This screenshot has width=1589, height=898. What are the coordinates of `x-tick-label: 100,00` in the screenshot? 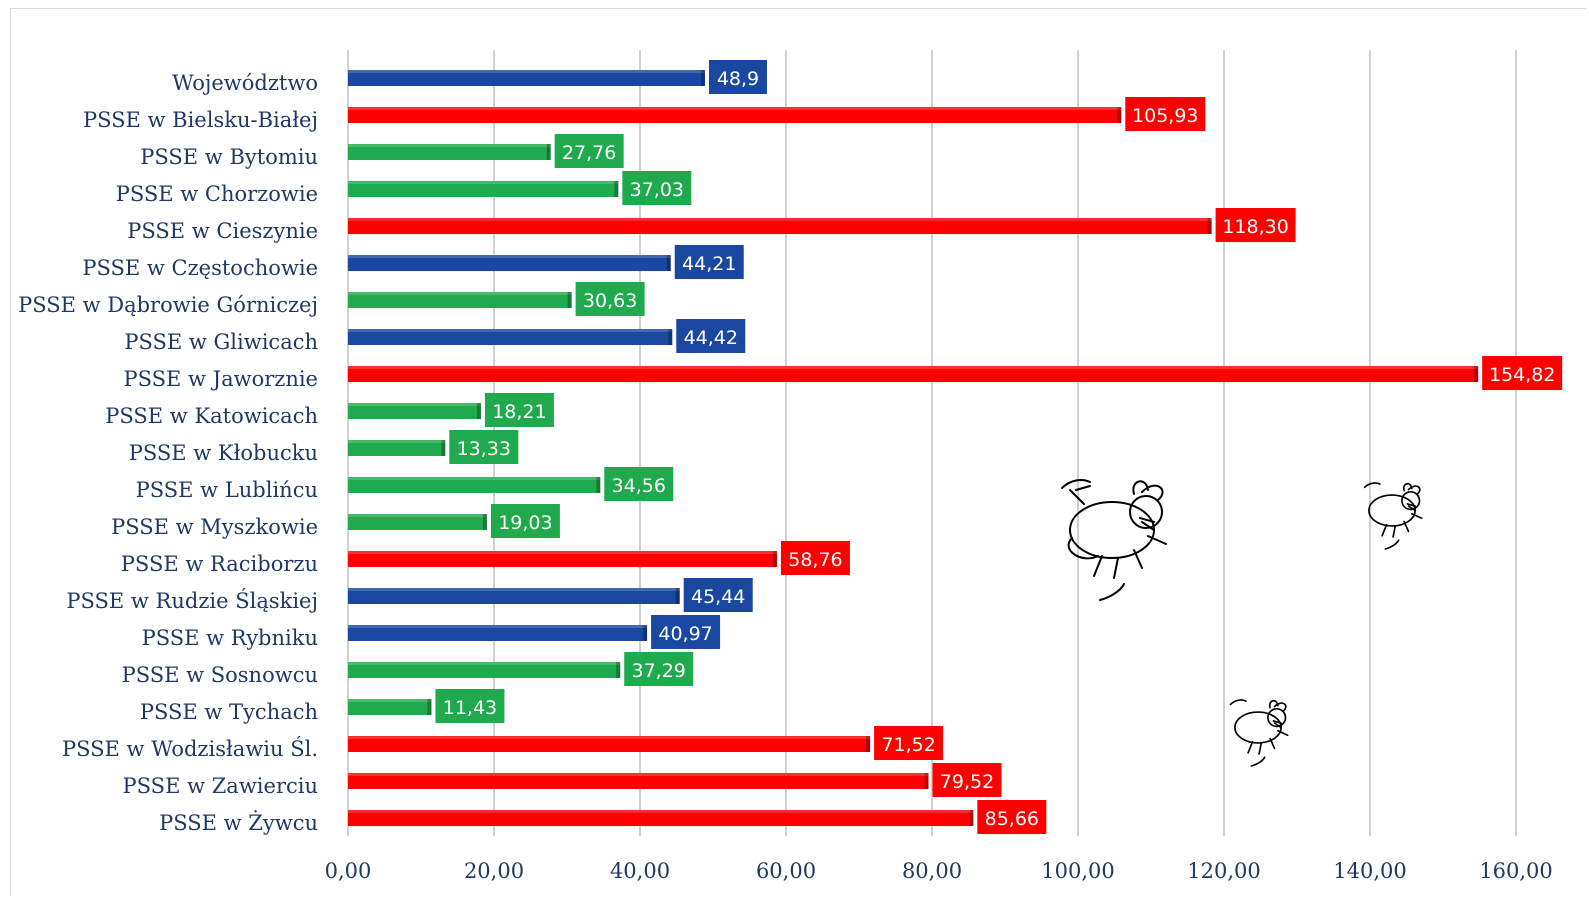 It's located at (1077, 871).